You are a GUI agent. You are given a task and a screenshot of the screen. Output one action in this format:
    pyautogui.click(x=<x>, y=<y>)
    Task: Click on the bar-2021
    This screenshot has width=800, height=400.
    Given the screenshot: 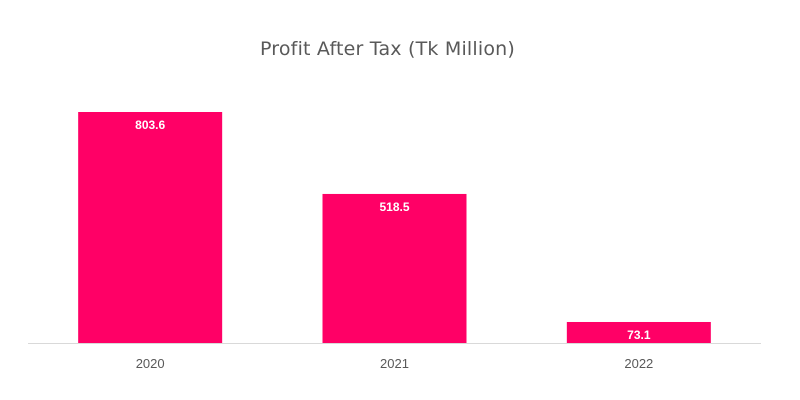 What is the action you would take?
    pyautogui.click(x=394, y=268)
    